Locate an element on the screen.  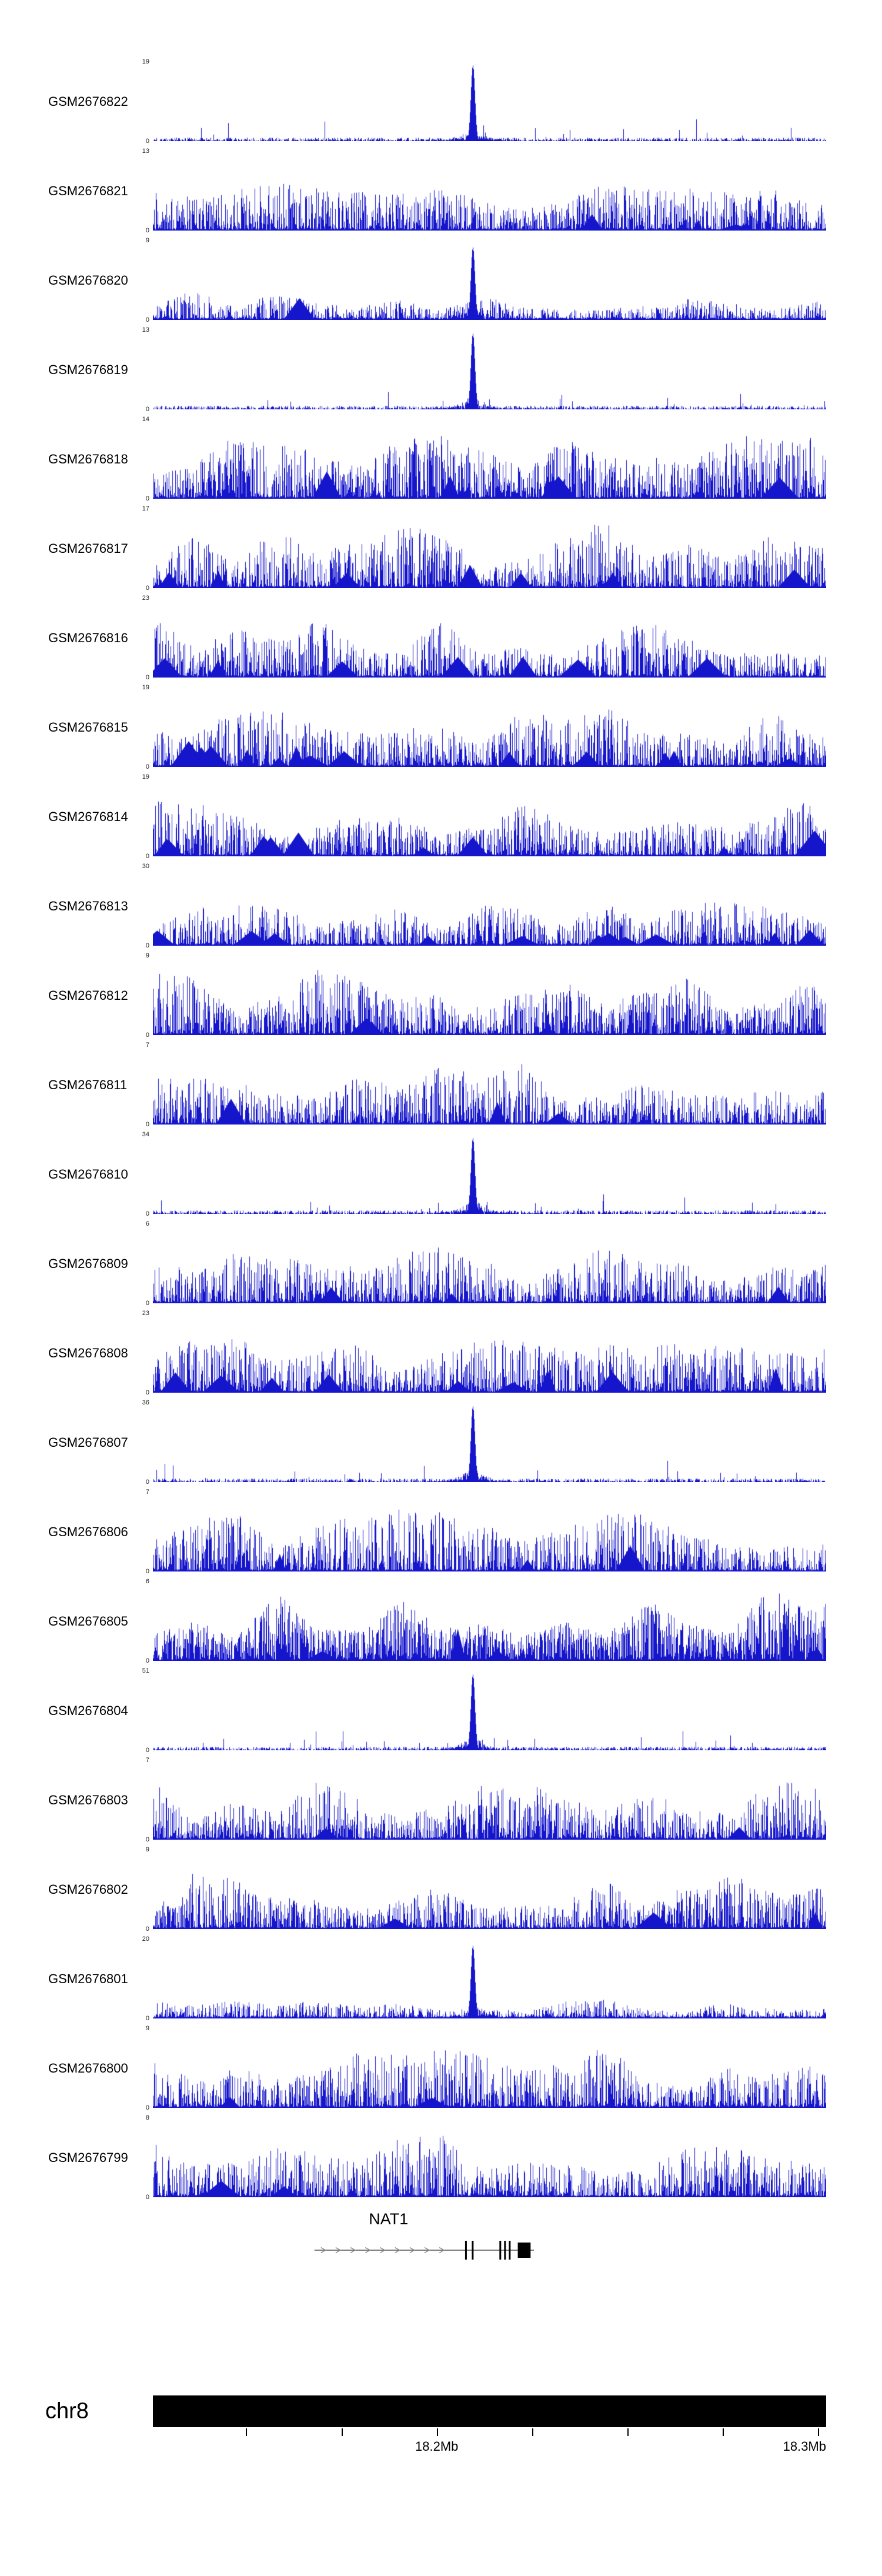
track-row: GSM2676803 7 0 is located at coordinates (441, 1796).